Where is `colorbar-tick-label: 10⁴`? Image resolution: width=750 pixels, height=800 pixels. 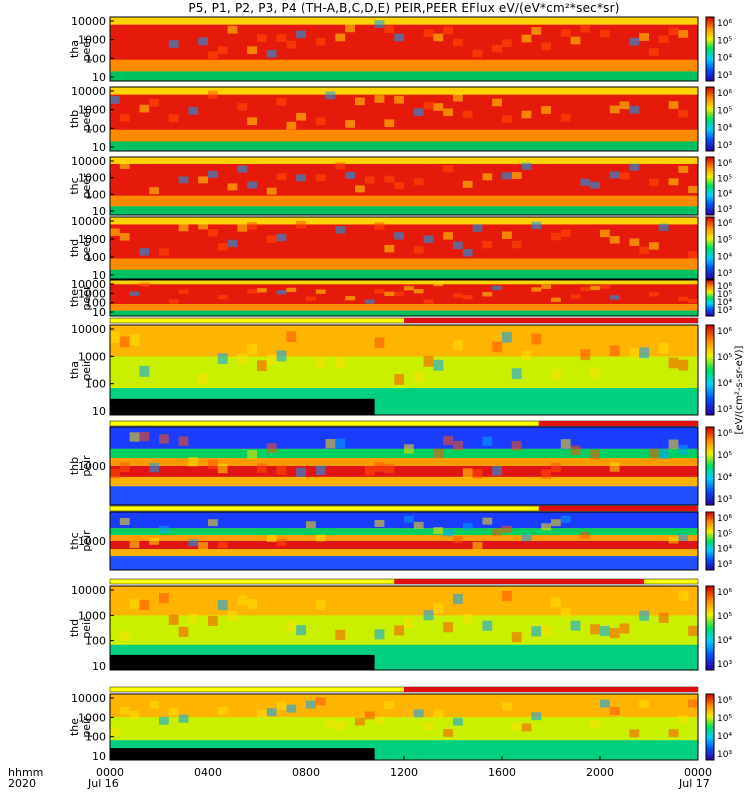 colorbar-tick-label: 10⁴ is located at coordinates (724, 257).